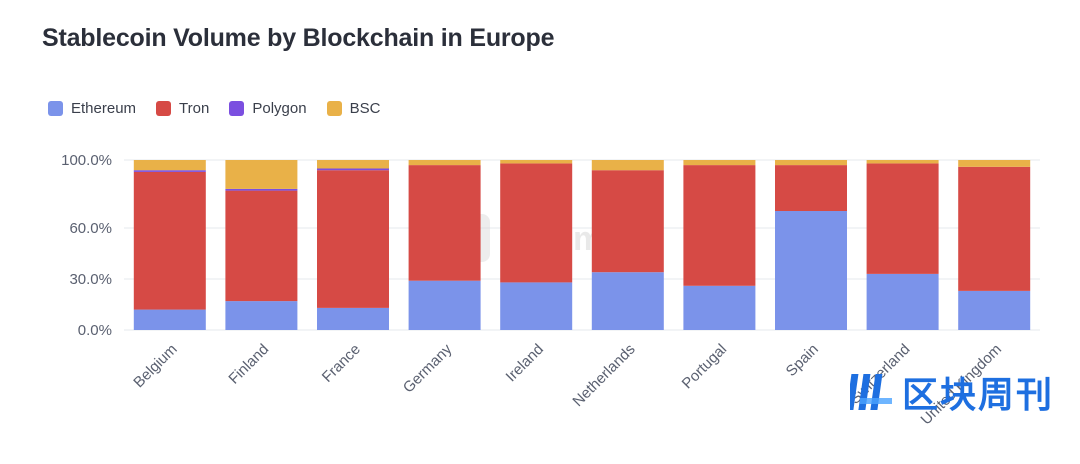 Image resolution: width=1080 pixels, height=464 pixels. I want to click on y-tick-label: 0.0%, so click(95, 330).